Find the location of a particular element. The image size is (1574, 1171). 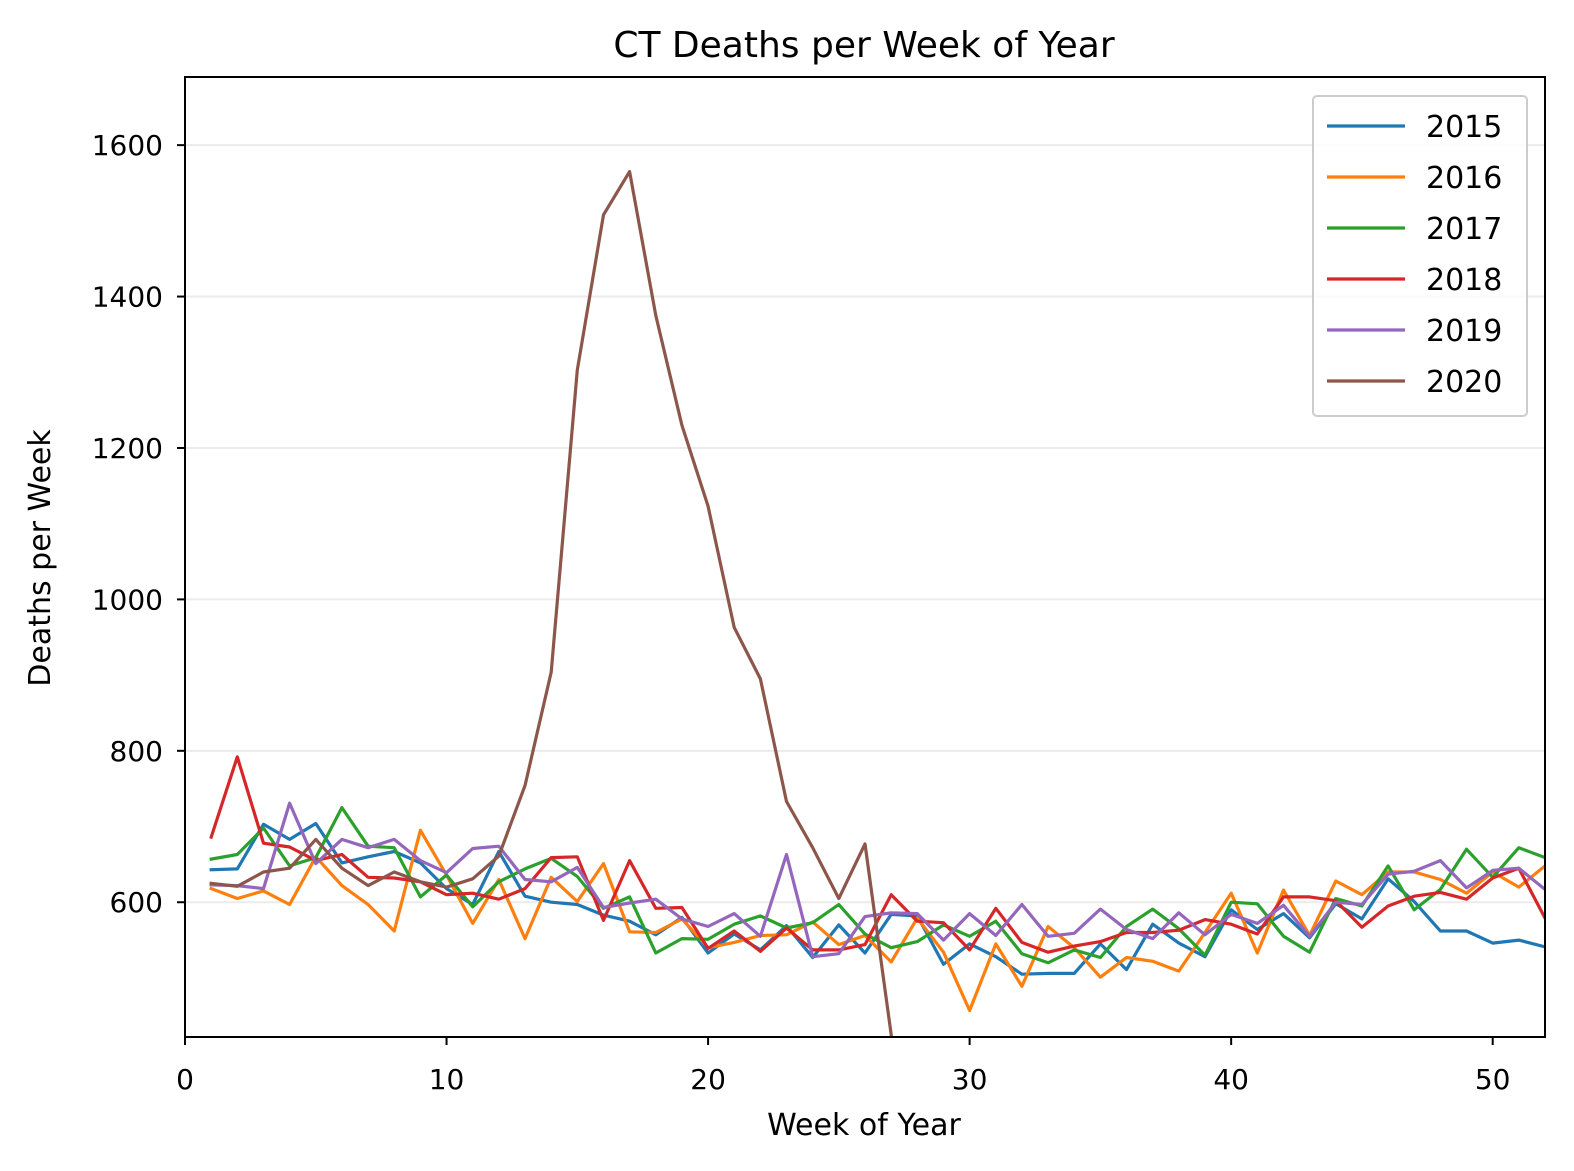

x-tick-label: 20 is located at coordinates (708, 1079).